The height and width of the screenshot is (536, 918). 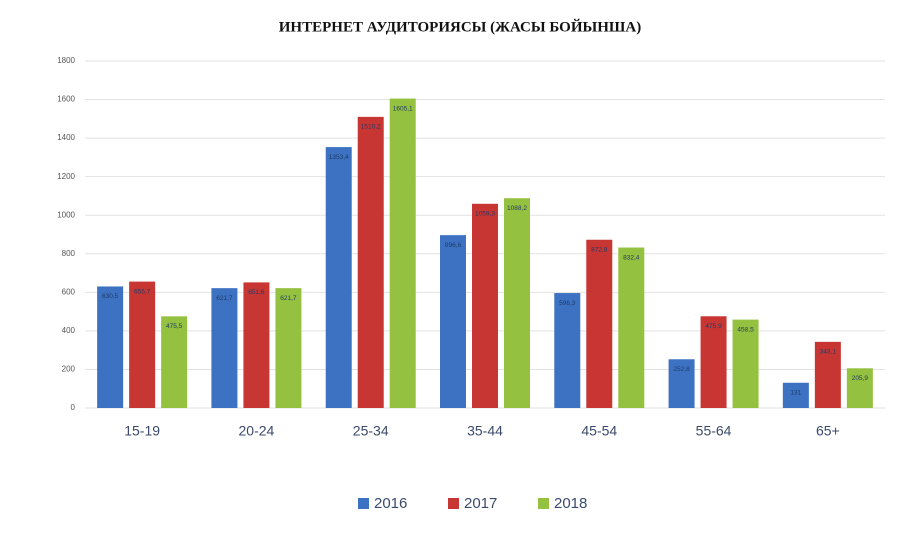 What do you see at coordinates (66, 137) in the screenshot?
I see `y-tick-label: 1400` at bounding box center [66, 137].